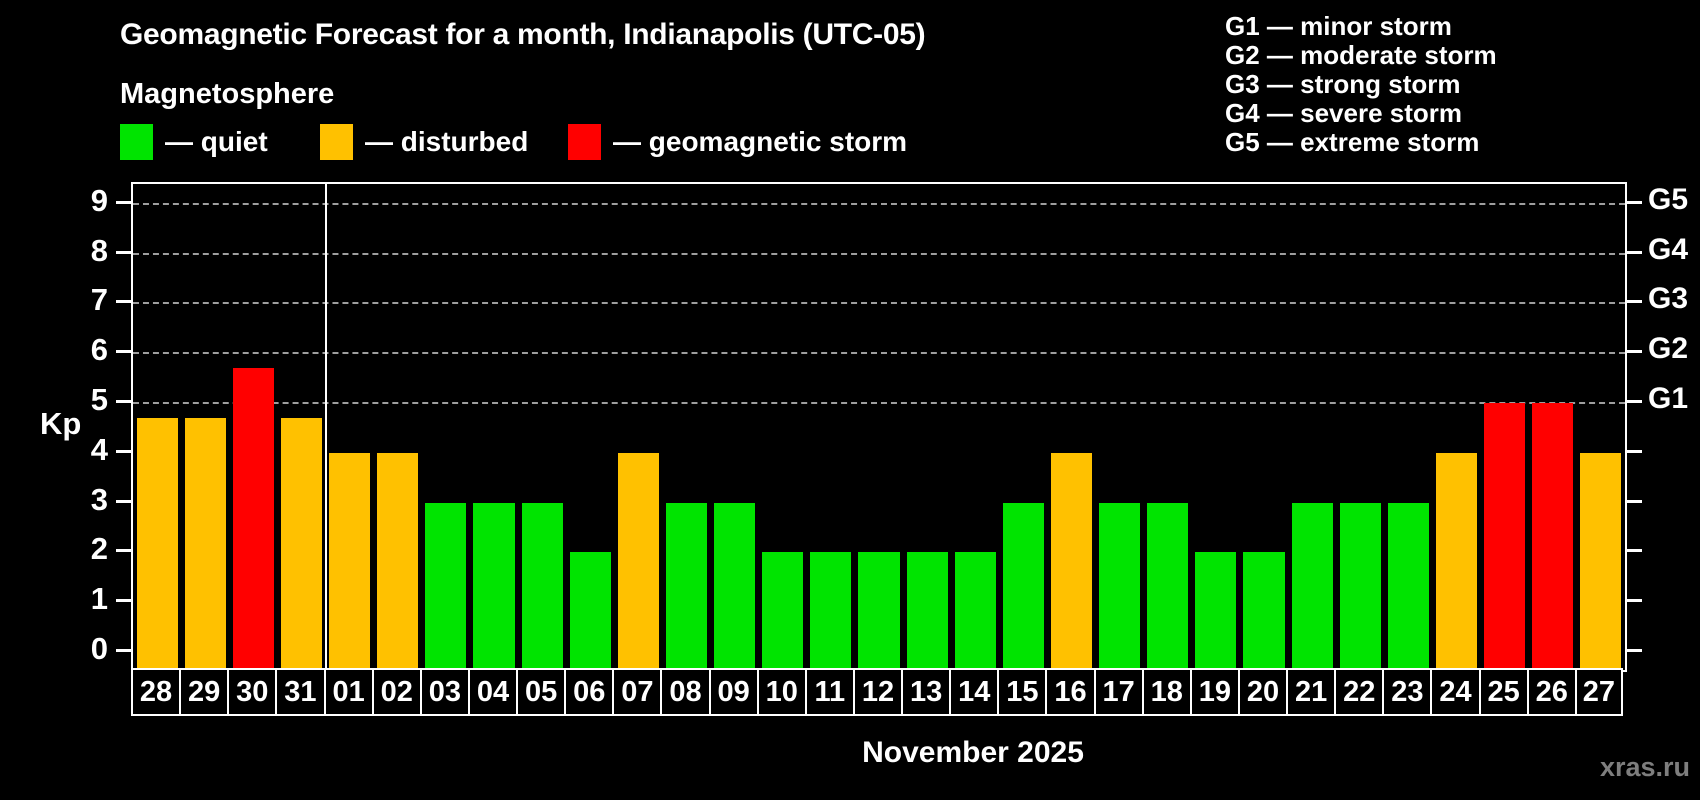 The image size is (1700, 800). Describe the element at coordinates (1359, 692) in the screenshot. I see `day-cell-22: 22` at that location.